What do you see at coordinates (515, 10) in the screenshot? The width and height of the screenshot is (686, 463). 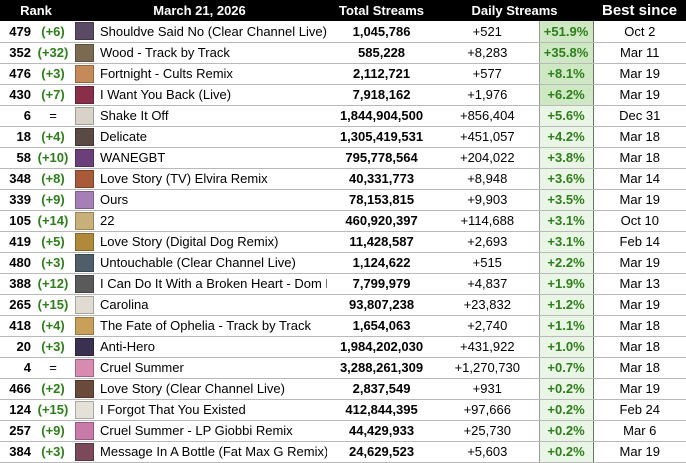 I see `header-daily-streams: Daily Streams` at bounding box center [515, 10].